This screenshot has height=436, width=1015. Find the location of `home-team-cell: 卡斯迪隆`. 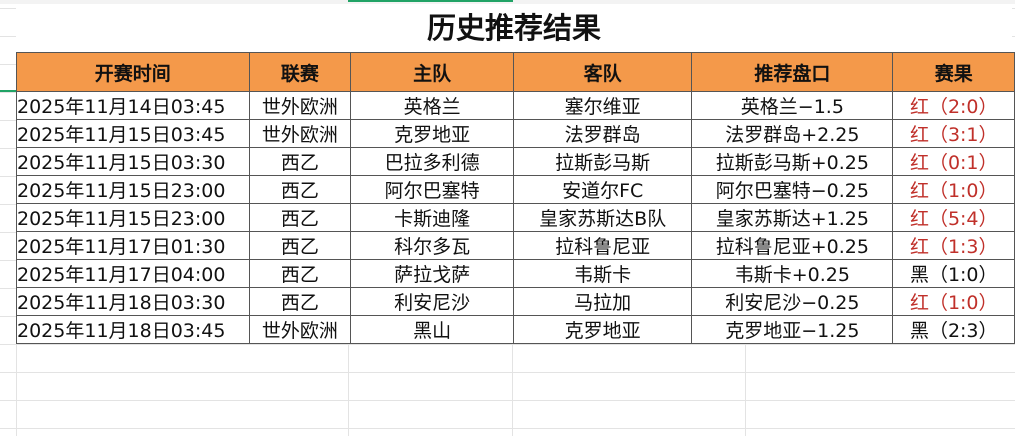

home-team-cell: 卡斯迪隆 is located at coordinates (432, 217).